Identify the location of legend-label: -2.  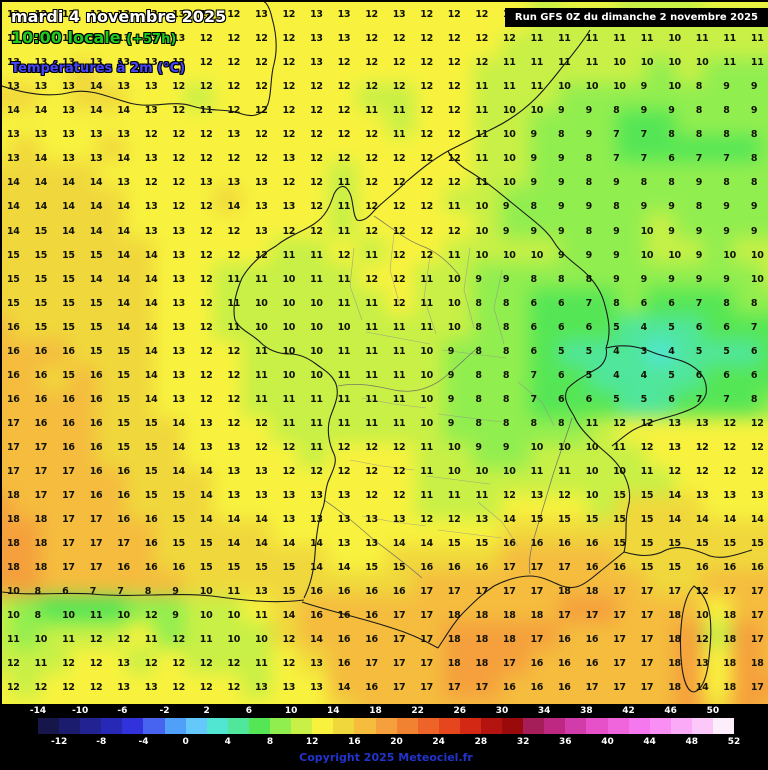
(164, 711).